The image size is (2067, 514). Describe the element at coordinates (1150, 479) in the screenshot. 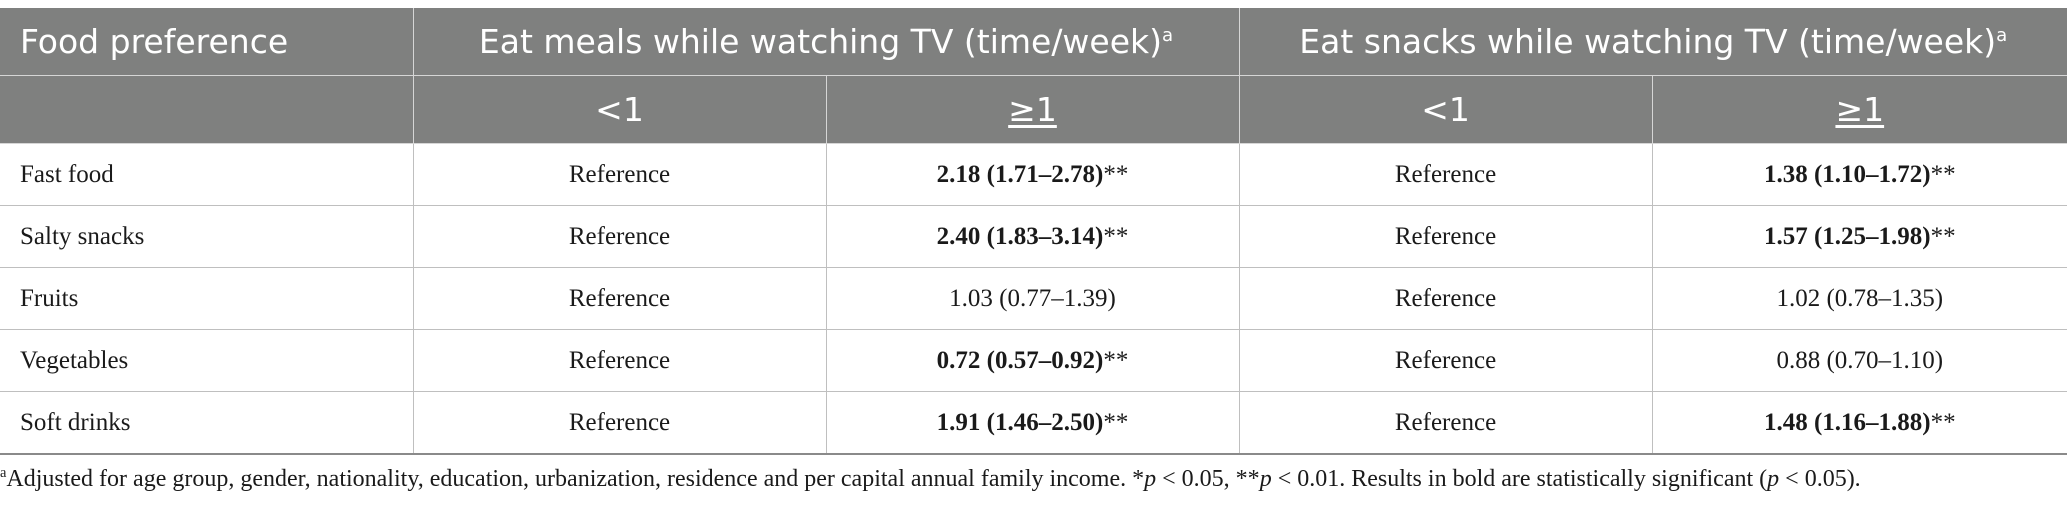

I see `footnote-p-1: p` at that location.